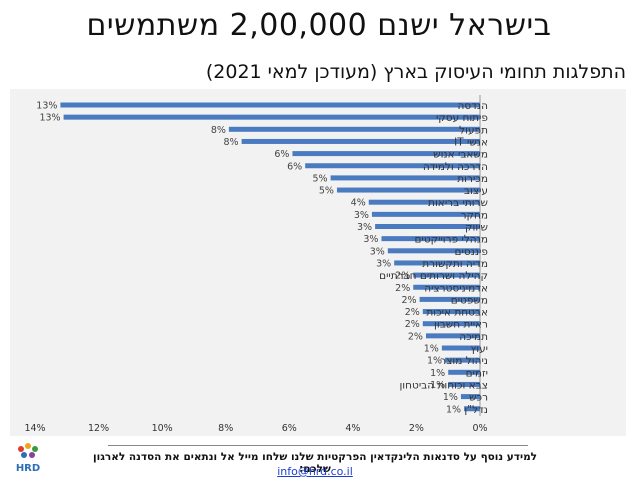  What do you see at coordinates (471, 252) in the screenshot?
I see `category-label: פיננסים` at bounding box center [471, 252].